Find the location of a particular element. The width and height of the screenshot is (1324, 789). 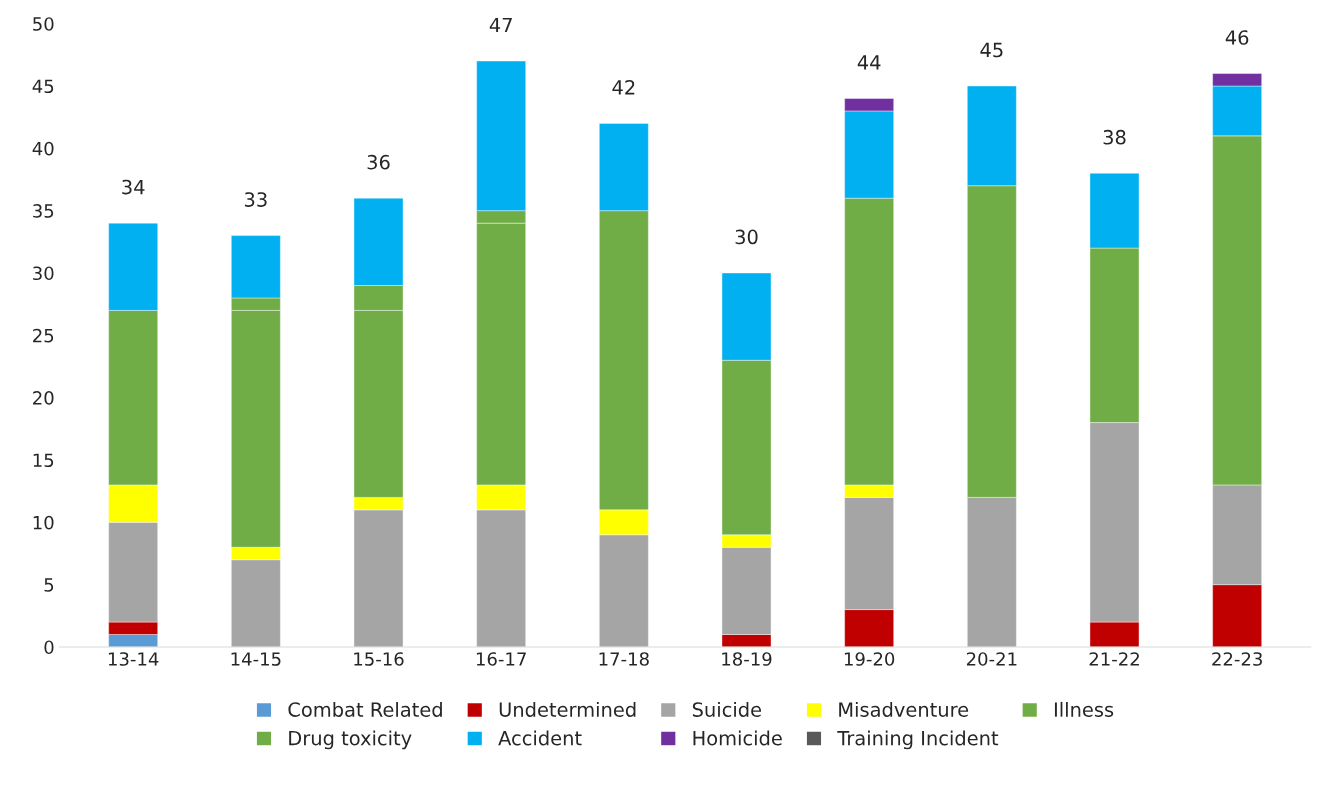

legend-label: Illness is located at coordinates (1084, 709).